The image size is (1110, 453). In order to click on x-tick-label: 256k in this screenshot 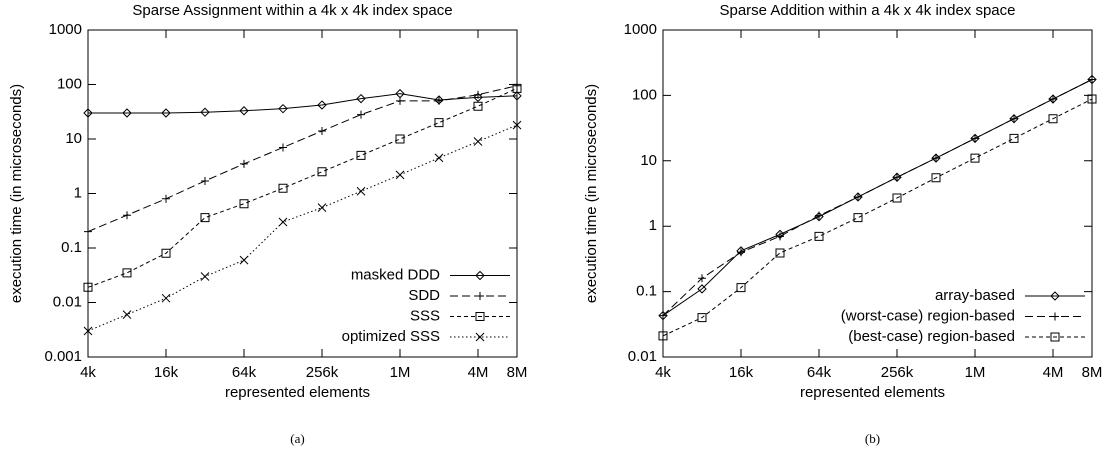, I will do `click(322, 372)`.